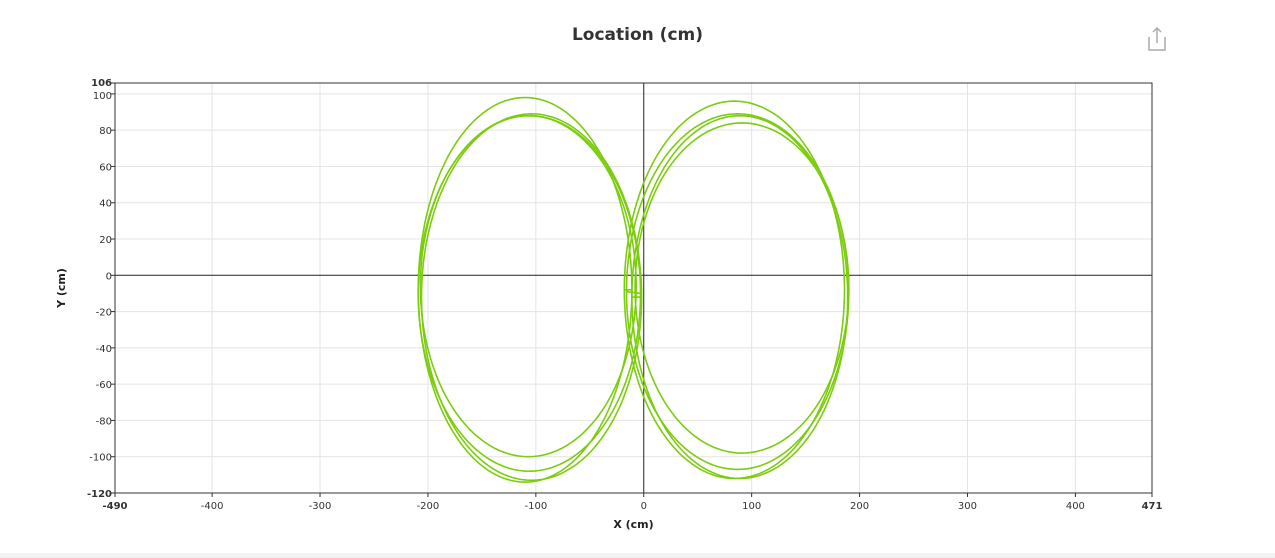 This screenshot has width=1275, height=558. I want to click on y-tick-label: -80, so click(104, 421).